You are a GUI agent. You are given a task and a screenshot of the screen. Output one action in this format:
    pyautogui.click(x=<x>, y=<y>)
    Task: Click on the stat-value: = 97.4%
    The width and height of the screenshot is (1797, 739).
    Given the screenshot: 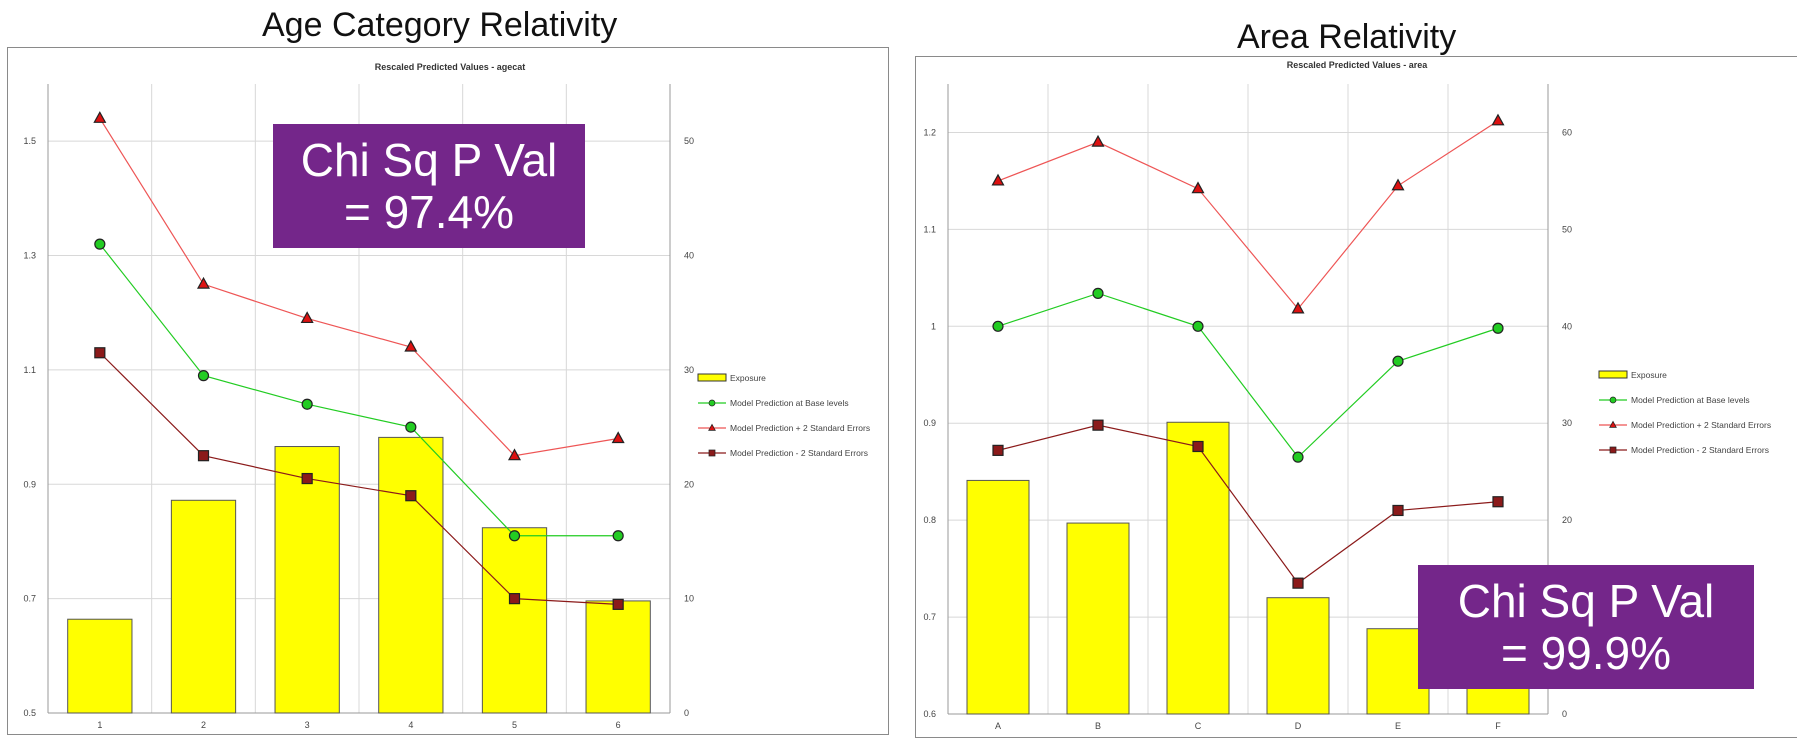 What is the action you would take?
    pyautogui.click(x=429, y=212)
    